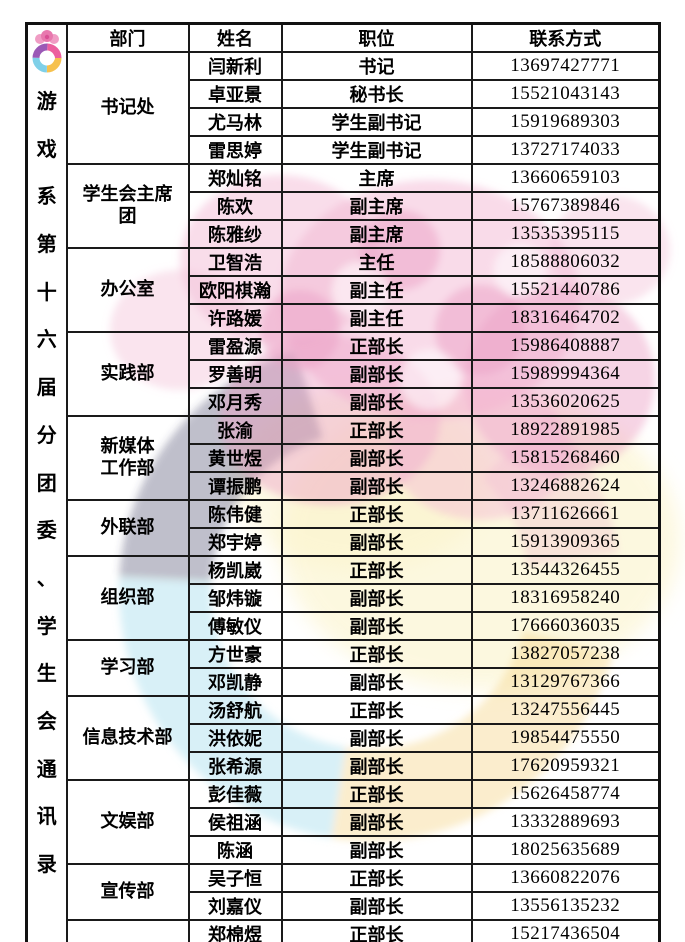 The width and height of the screenshot is (685, 942). I want to click on position-cell: 书记, so click(376, 66).